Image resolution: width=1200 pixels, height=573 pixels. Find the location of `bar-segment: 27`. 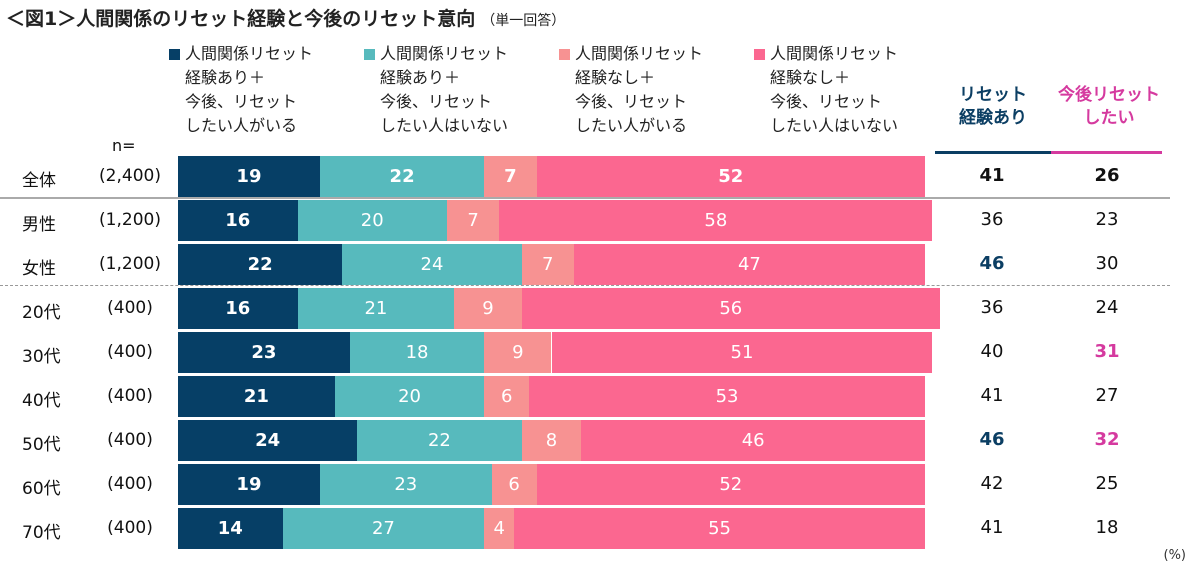

bar-segment: 27 is located at coordinates (383, 528).